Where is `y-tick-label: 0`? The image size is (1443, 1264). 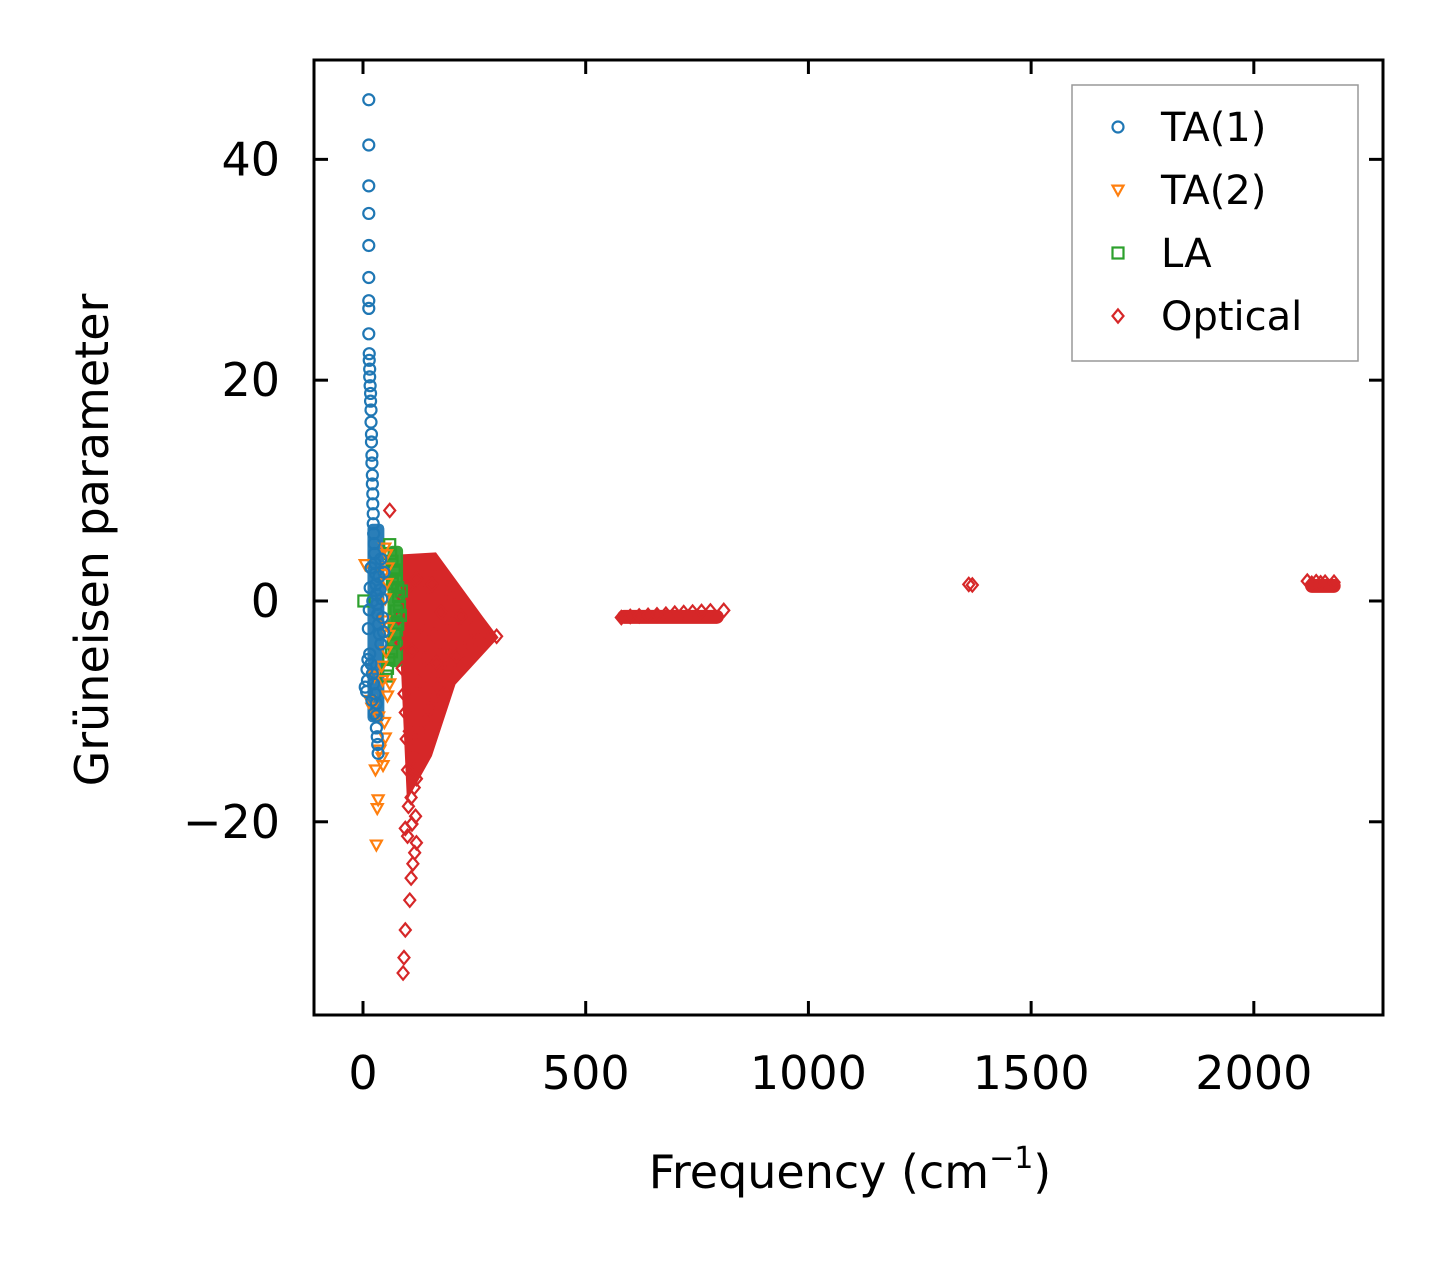 y-tick-label: 0 is located at coordinates (265, 601).